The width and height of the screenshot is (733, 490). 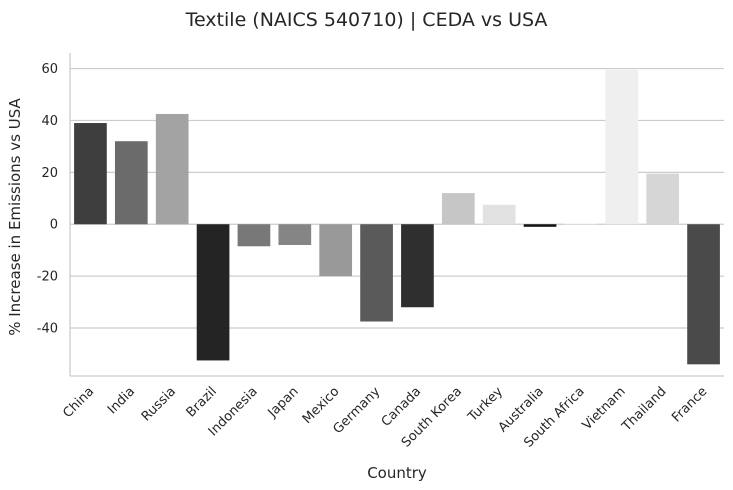 I want to click on x-tick-label: Brazil, so click(x=202, y=402).